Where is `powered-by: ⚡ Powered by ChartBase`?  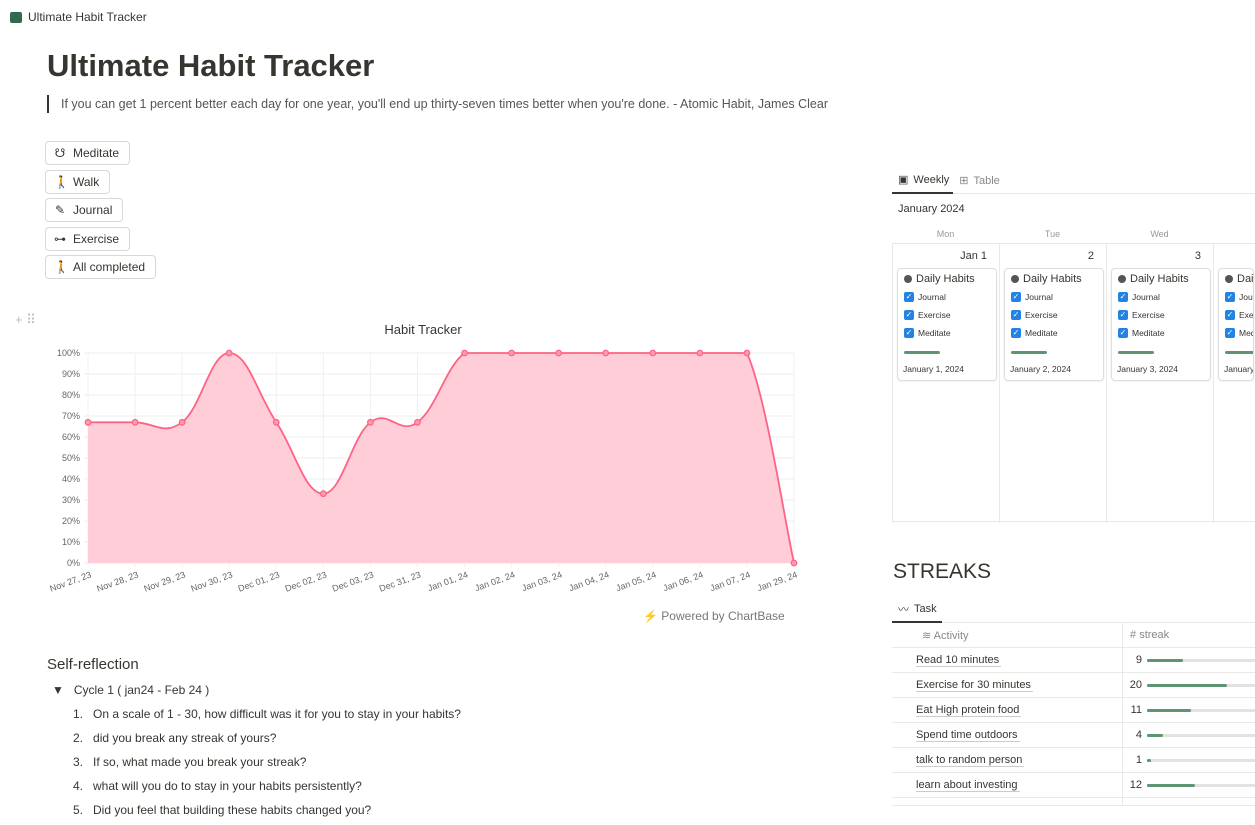 powered-by: ⚡ Powered by ChartBase is located at coordinates (714, 616).